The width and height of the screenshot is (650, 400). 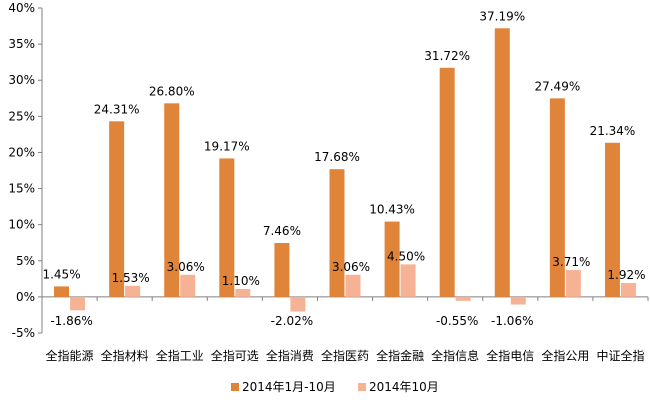 I want to click on x-category-label: 全指电信, so click(x=510, y=355).